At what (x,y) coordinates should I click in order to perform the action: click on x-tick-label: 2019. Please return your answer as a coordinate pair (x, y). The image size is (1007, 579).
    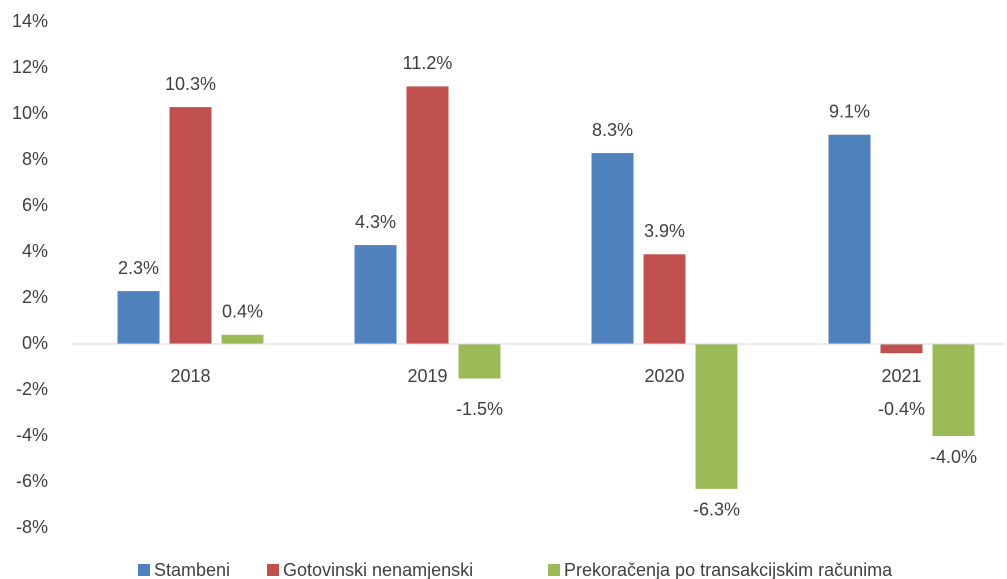
    Looking at the image, I should click on (427, 376).